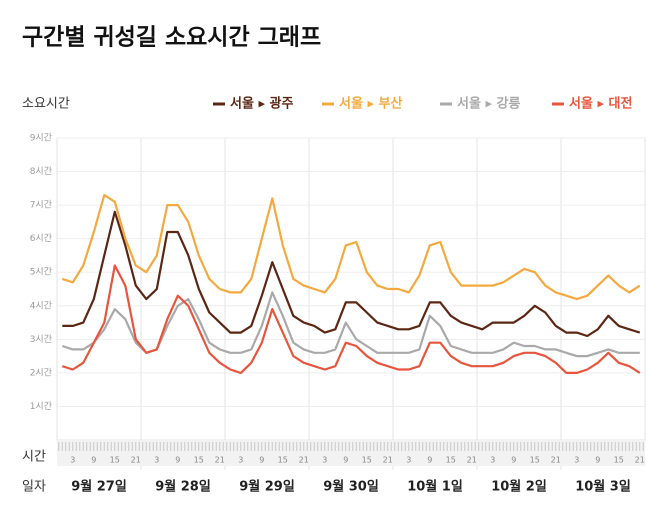  I want to click on legend-label: 서울 ▸ 강릉, so click(488, 104).